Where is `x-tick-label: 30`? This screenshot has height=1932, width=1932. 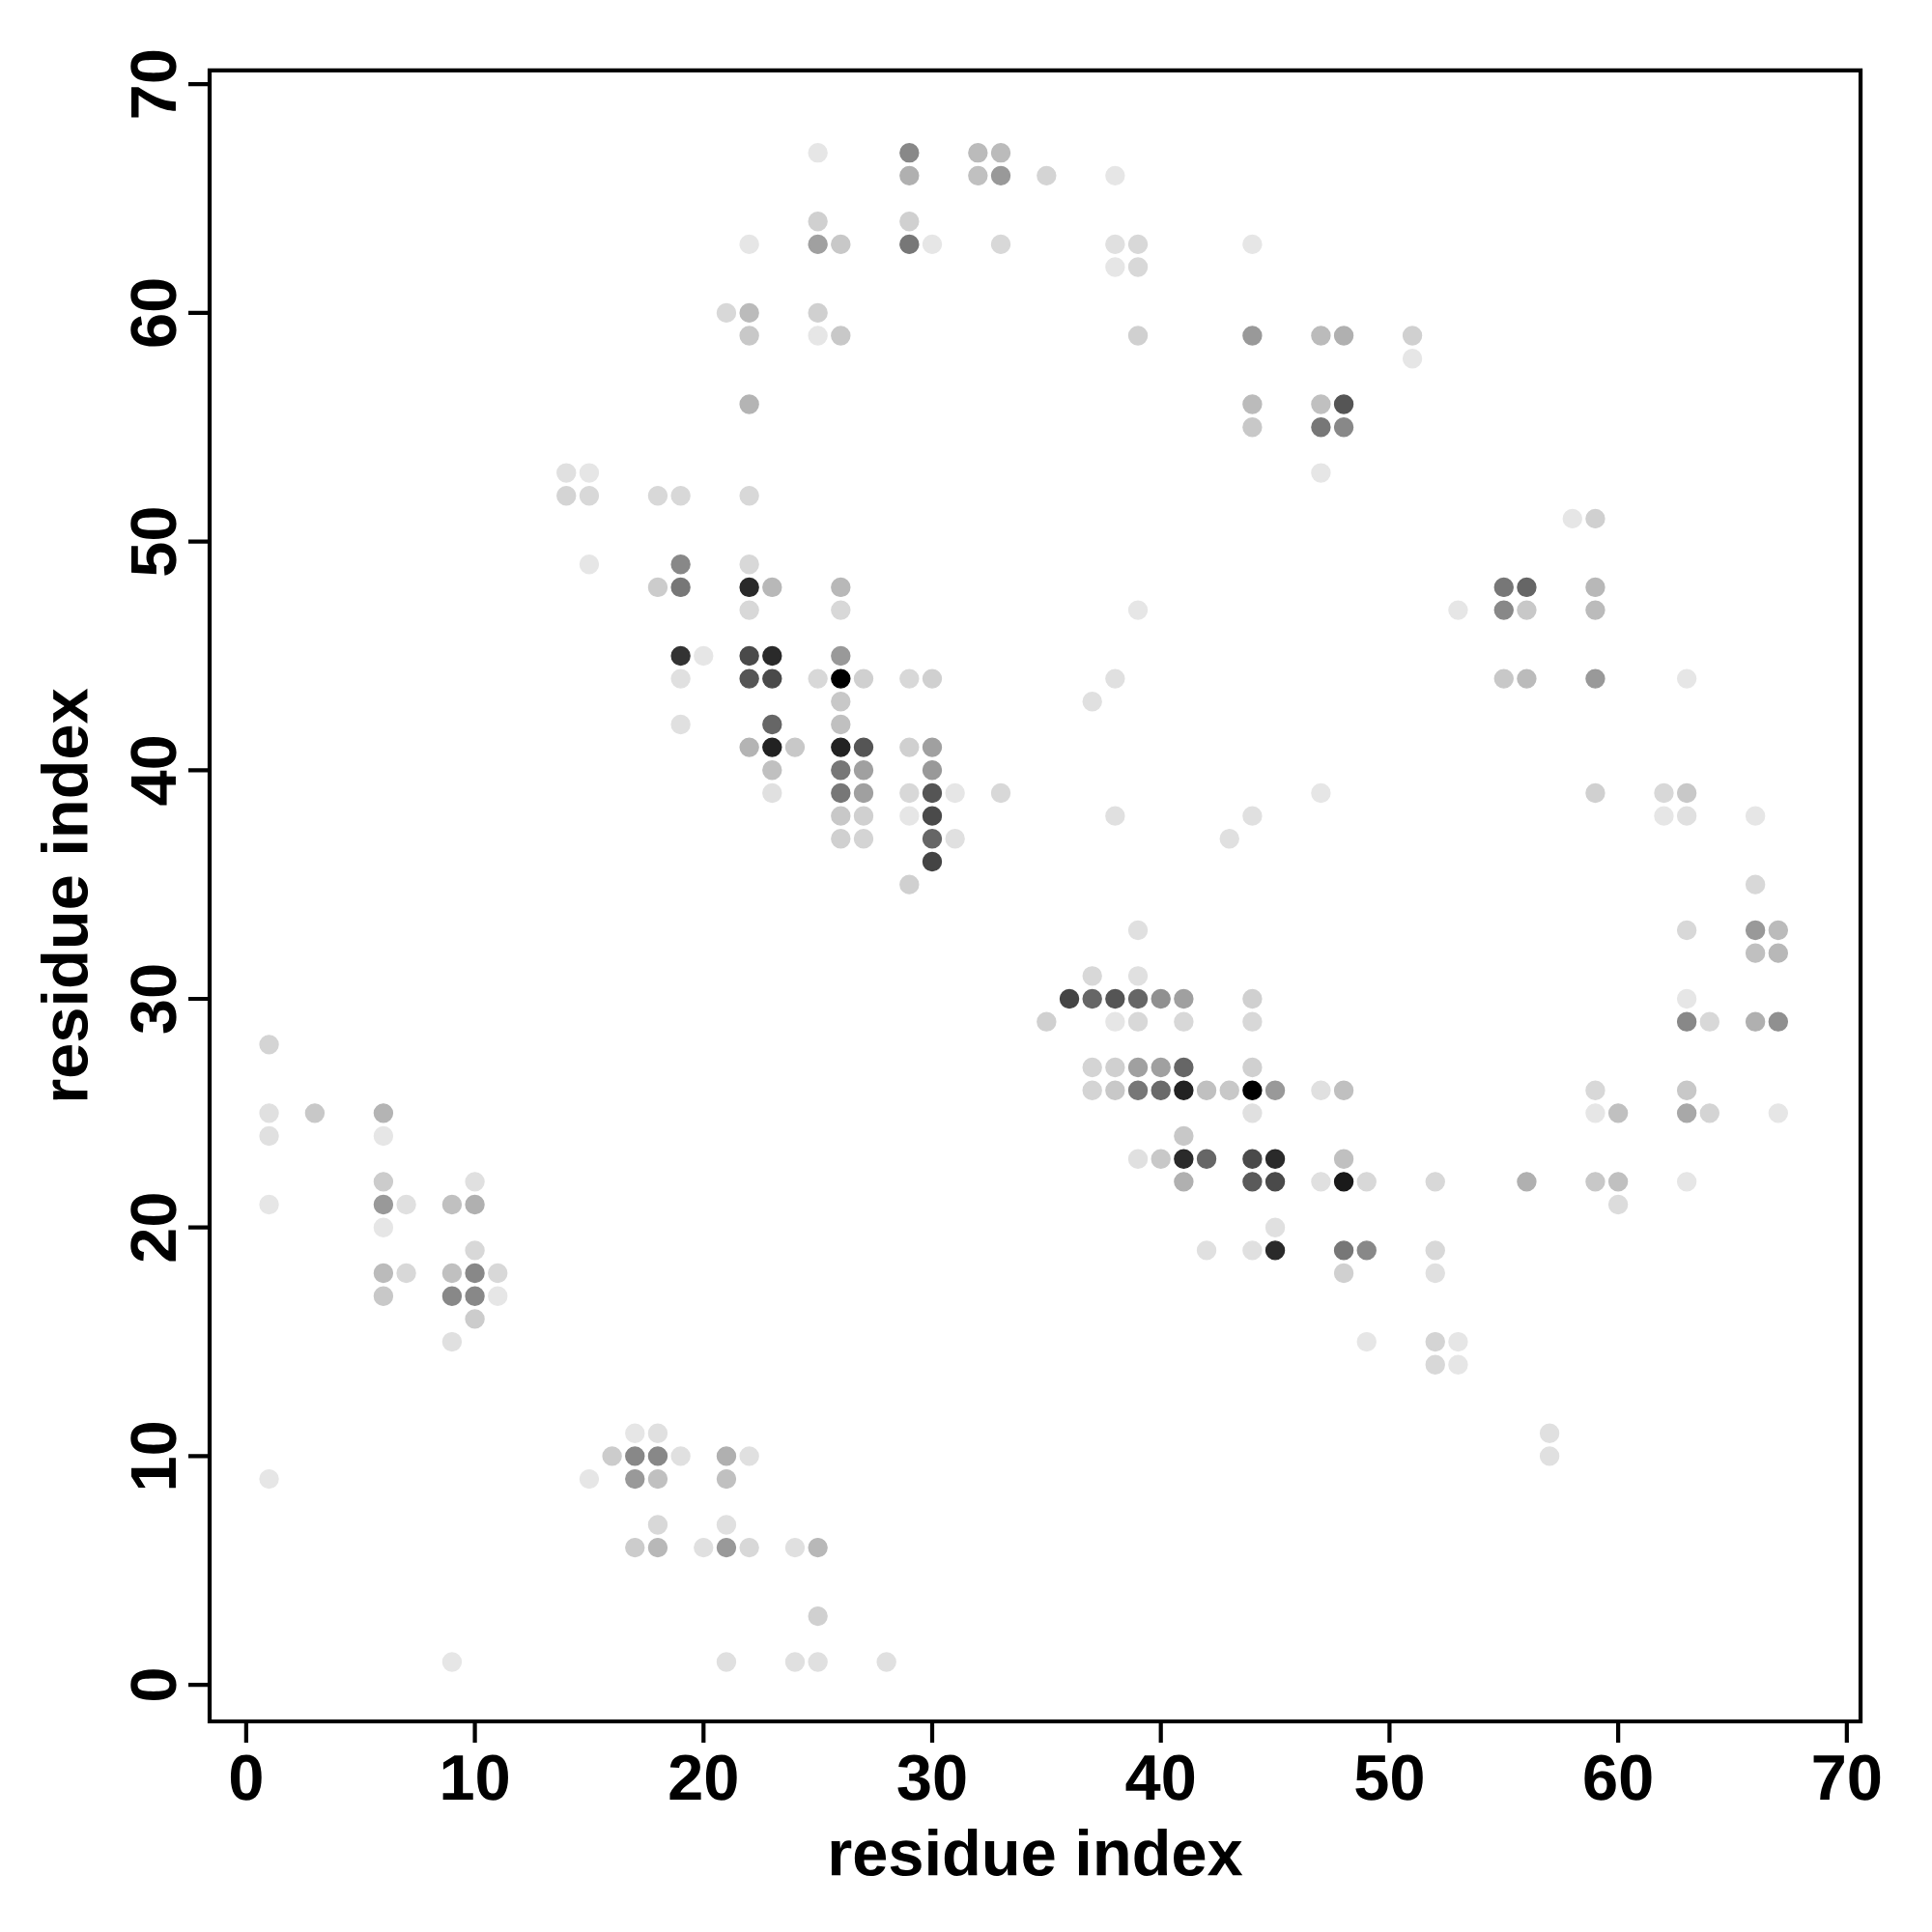 x-tick-label: 30 is located at coordinates (931, 1777).